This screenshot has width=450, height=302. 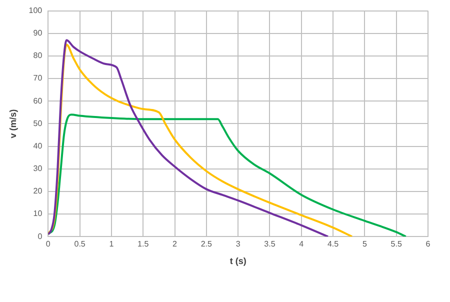 I want to click on y-axis-title: v (m/s), so click(x=13, y=123).